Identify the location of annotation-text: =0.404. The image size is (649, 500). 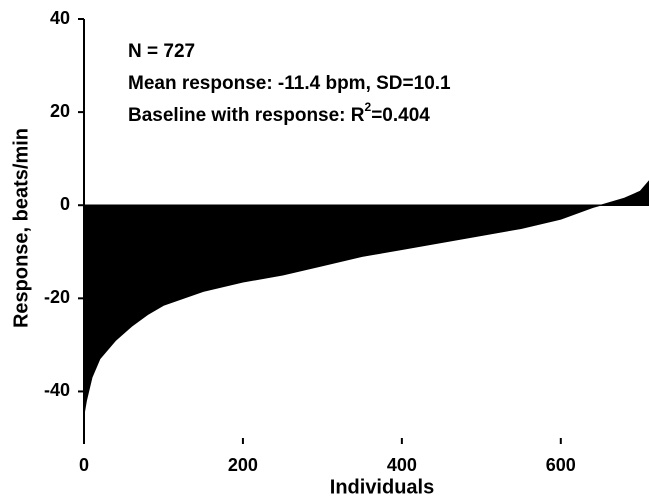
(400, 115).